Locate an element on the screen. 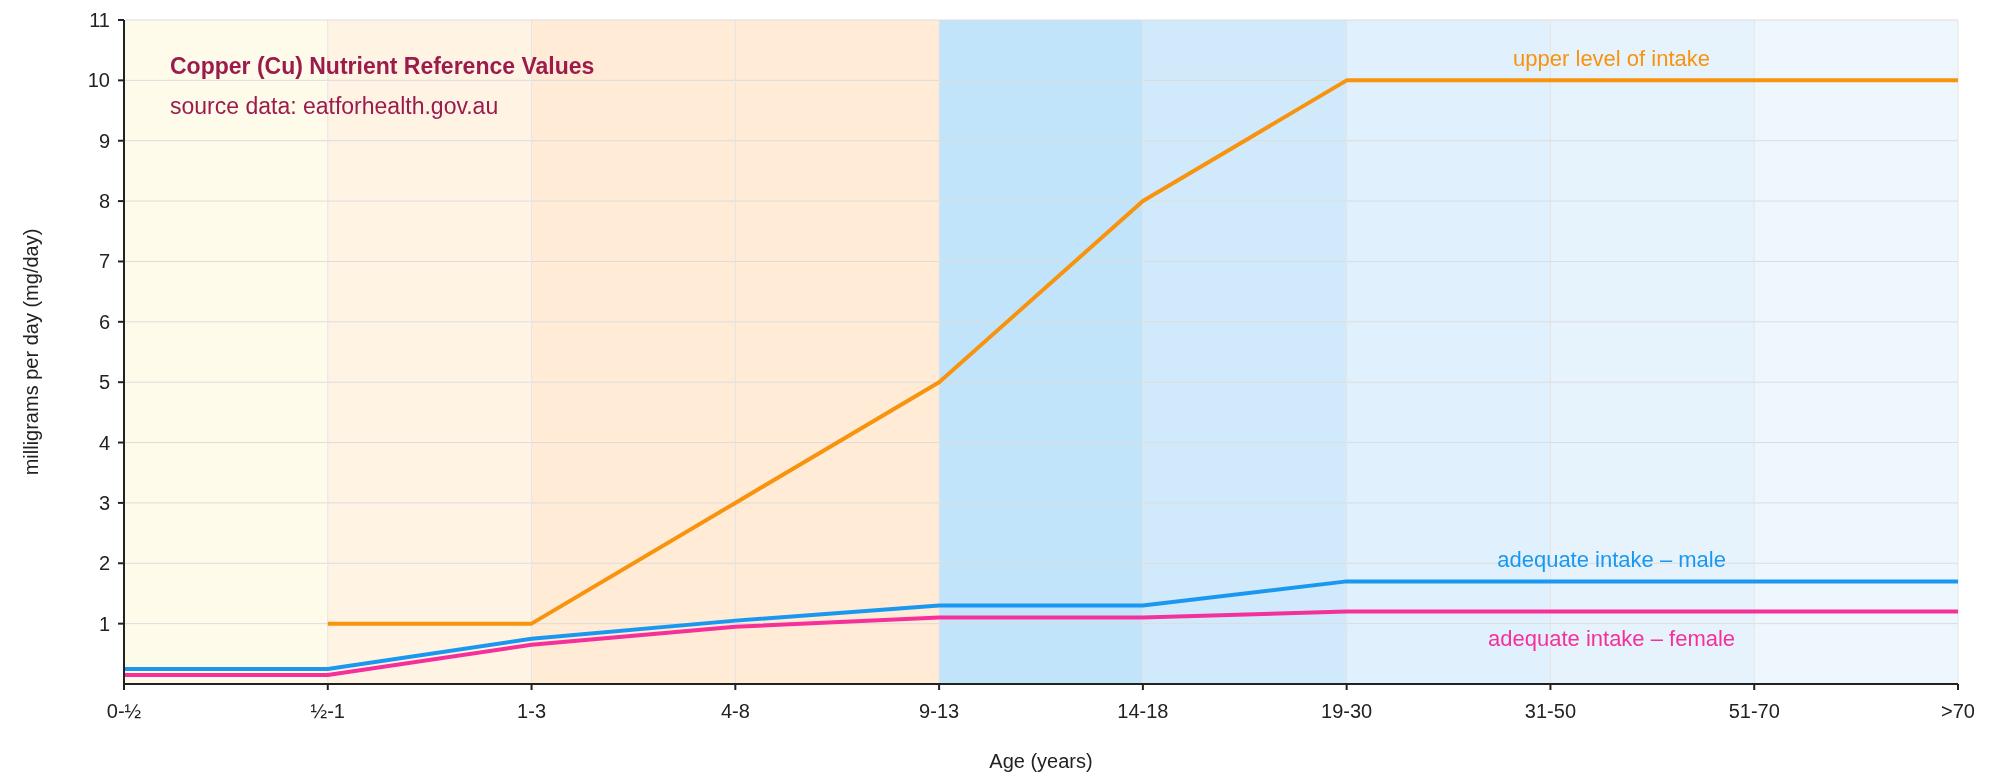 This screenshot has width=1990, height=782. y-tick-label: 4 is located at coordinates (104, 442).